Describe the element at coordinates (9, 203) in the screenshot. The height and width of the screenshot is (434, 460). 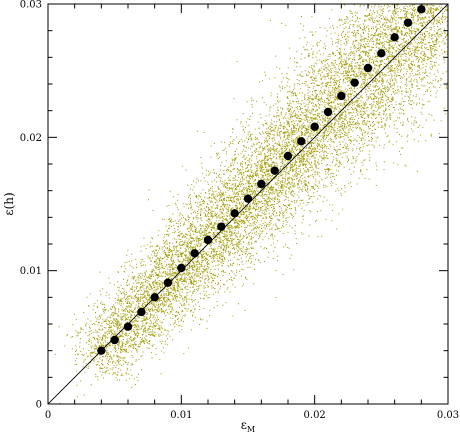
I see `y-axis-label: ε(h)` at that location.